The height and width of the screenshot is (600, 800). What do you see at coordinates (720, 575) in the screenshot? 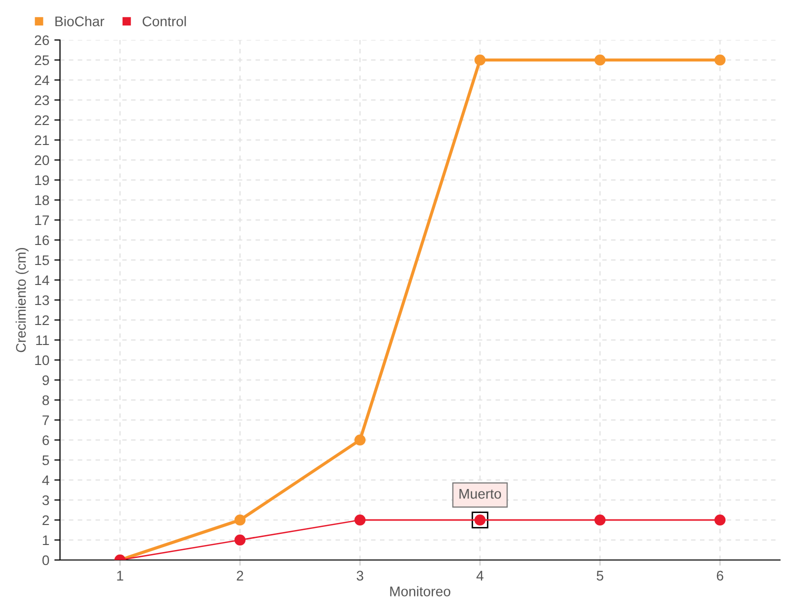
I see `x-tick-label: 6` at bounding box center [720, 575].